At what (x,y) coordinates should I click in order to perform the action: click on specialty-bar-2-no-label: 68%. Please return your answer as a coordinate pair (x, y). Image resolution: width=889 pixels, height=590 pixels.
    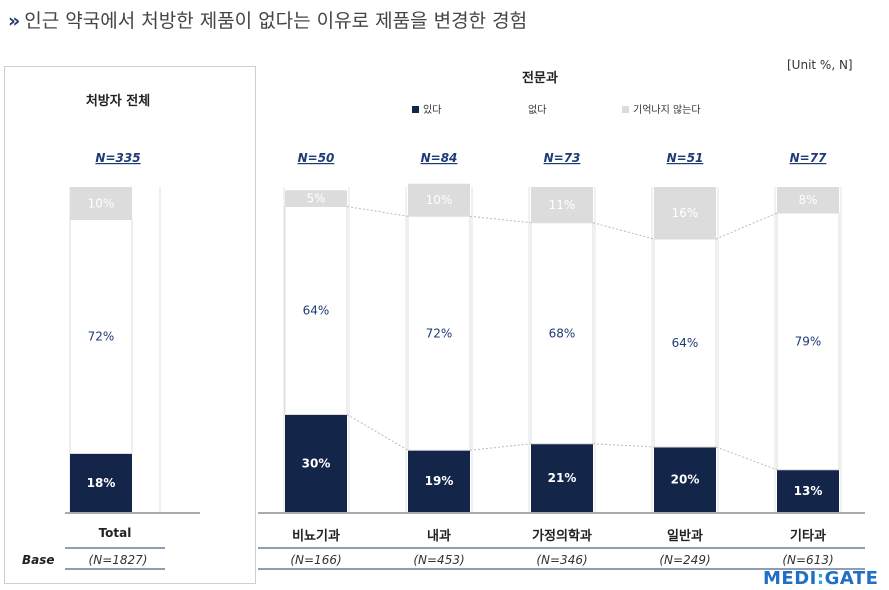
    Looking at the image, I should click on (562, 333).